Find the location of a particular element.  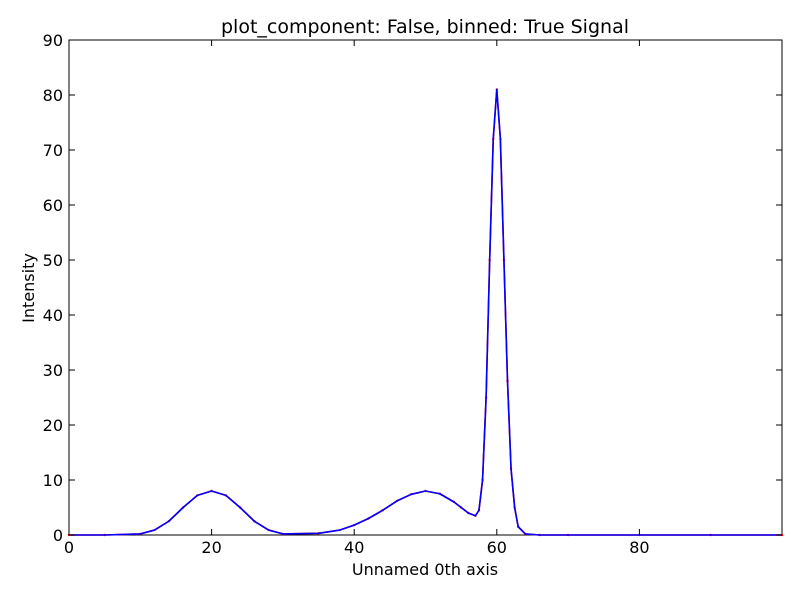

x-tick-label: 60 is located at coordinates (497, 547).